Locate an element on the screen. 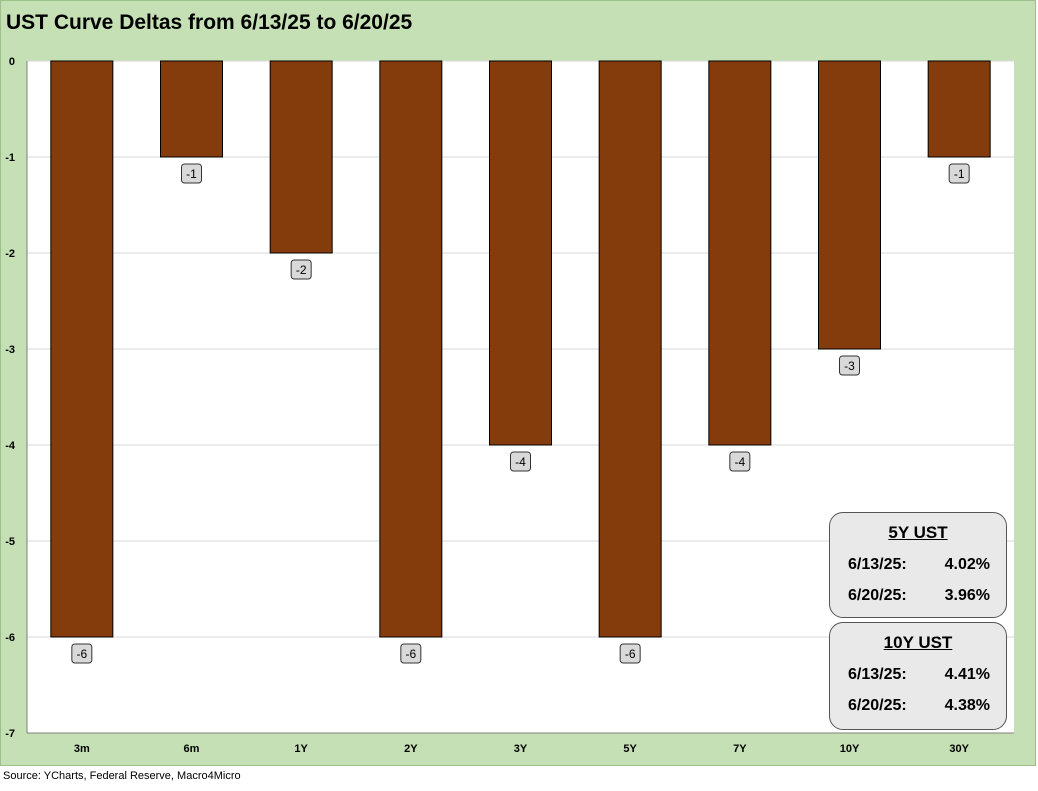 The image size is (1038, 791). info-value: 4.41% is located at coordinates (967, 674).